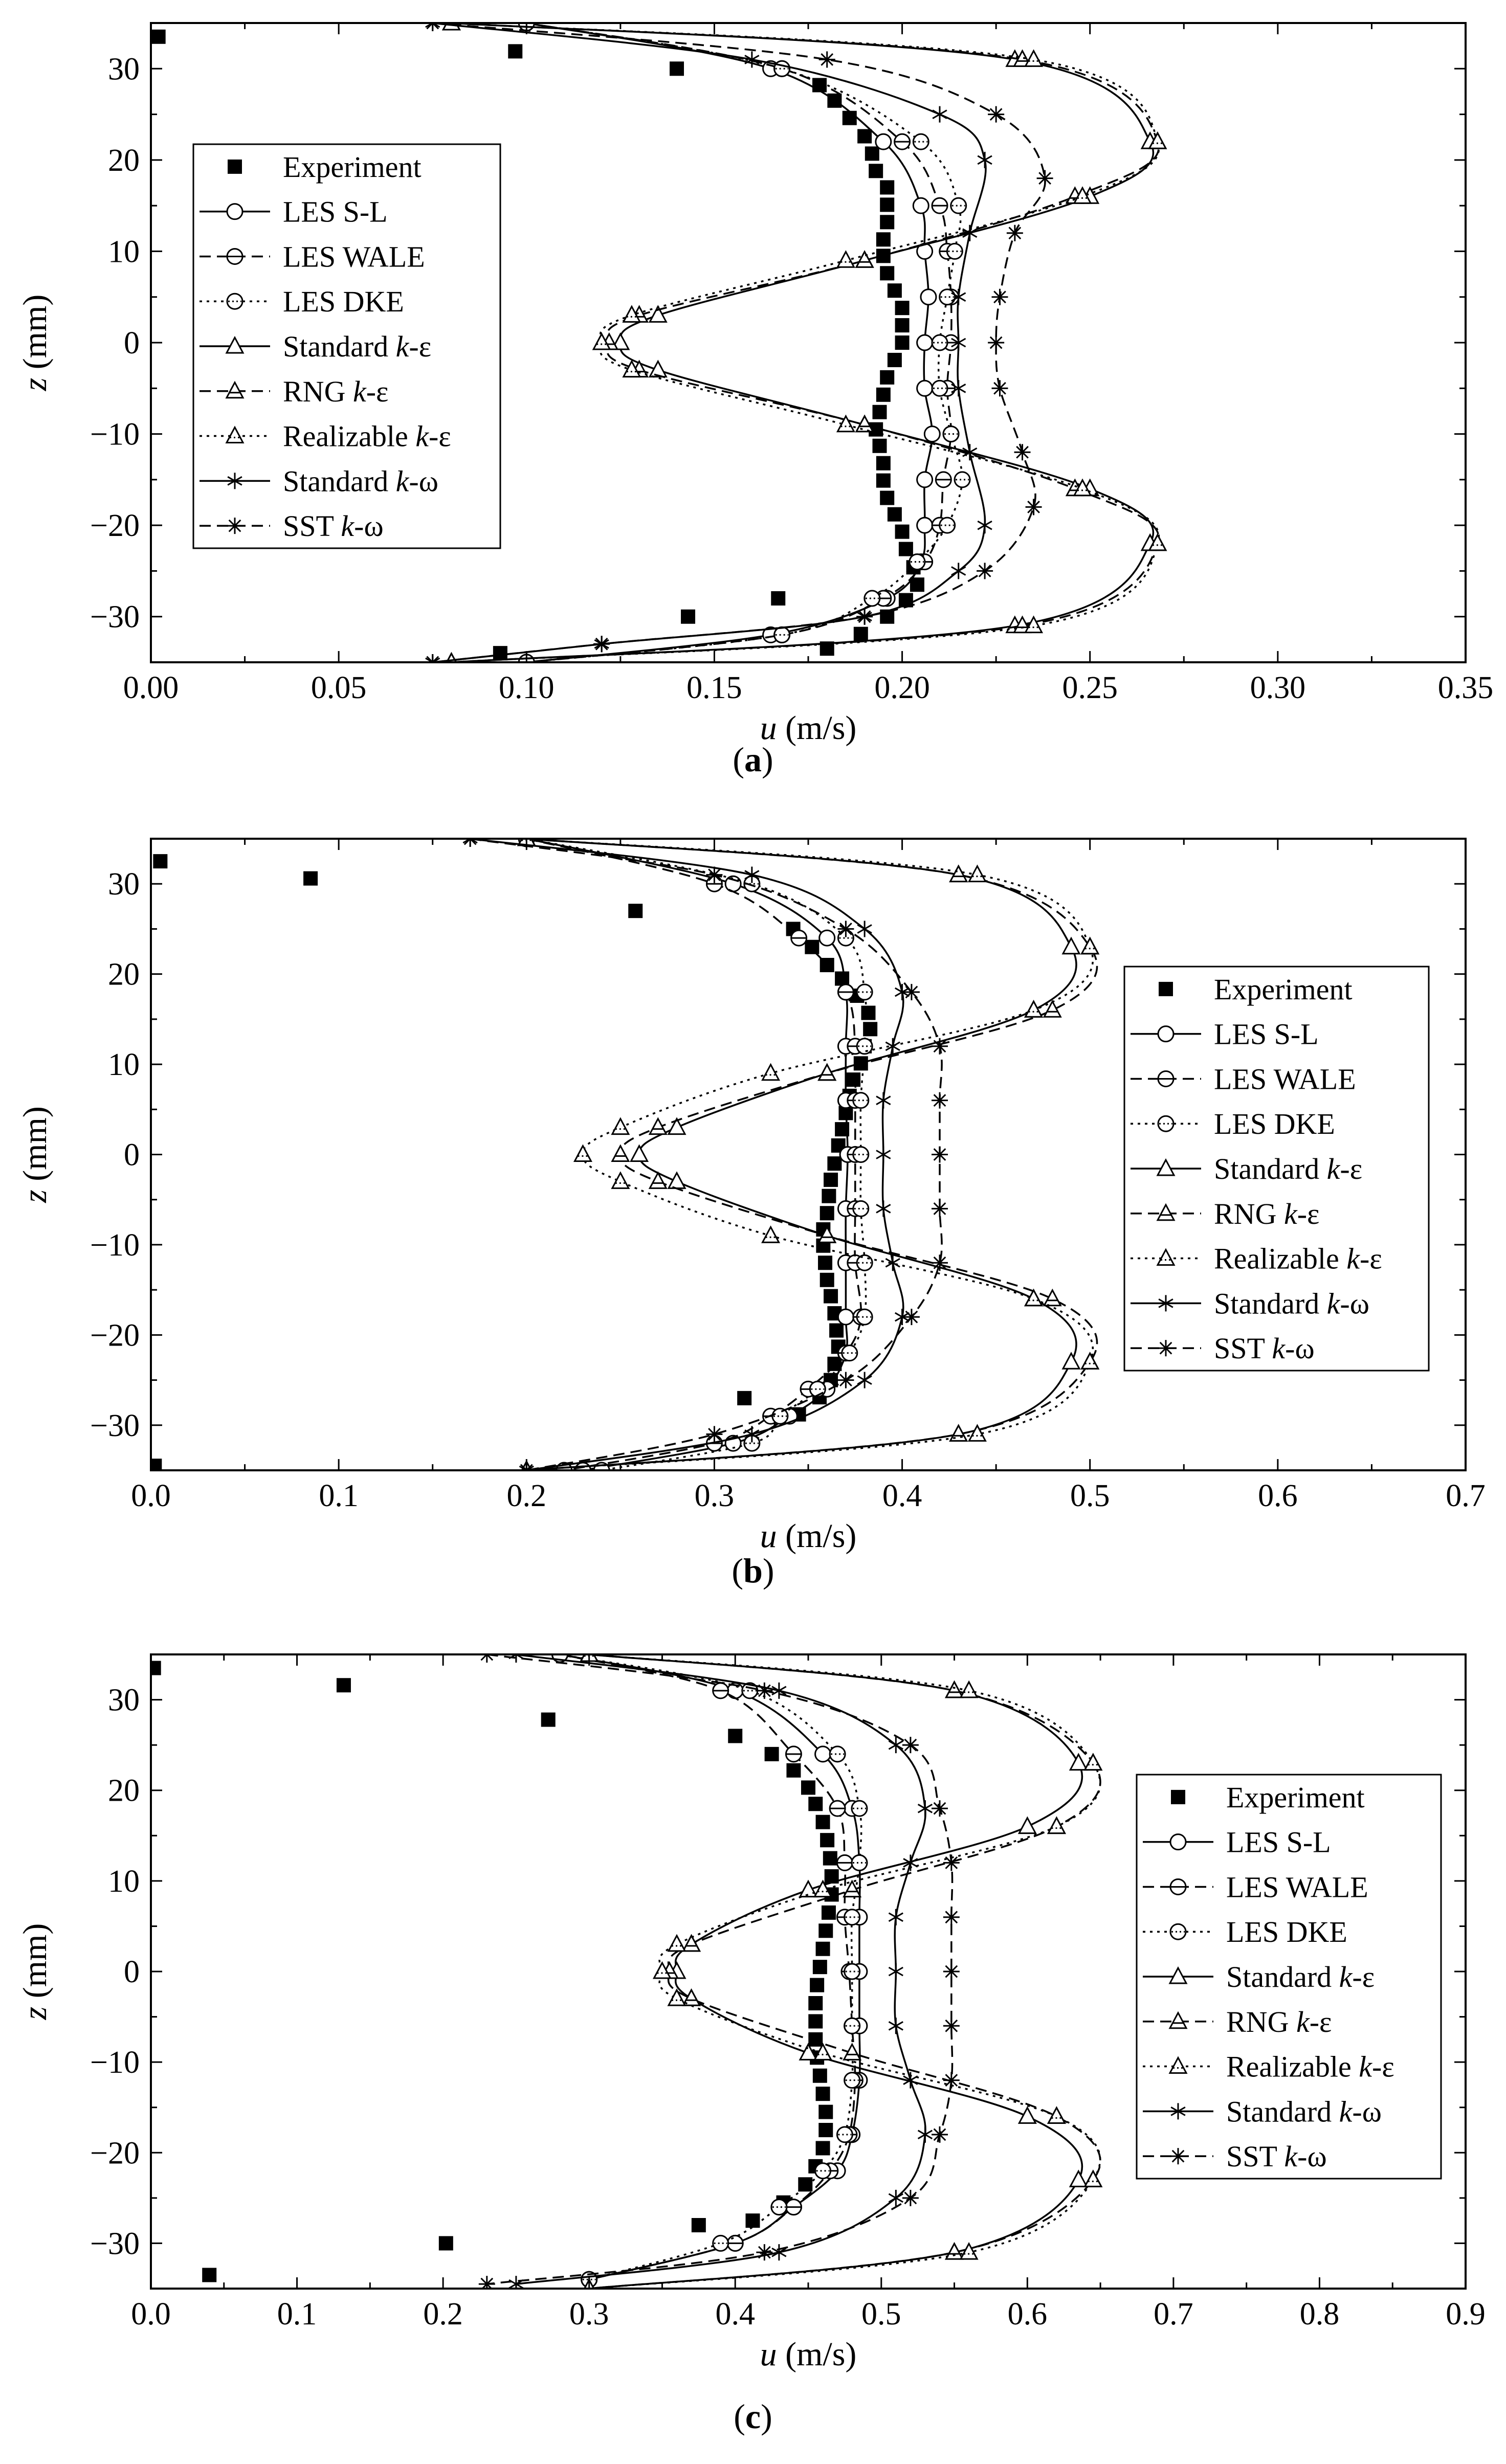  I want to click on legend-entry: LES S-L, so click(1225, 1034).